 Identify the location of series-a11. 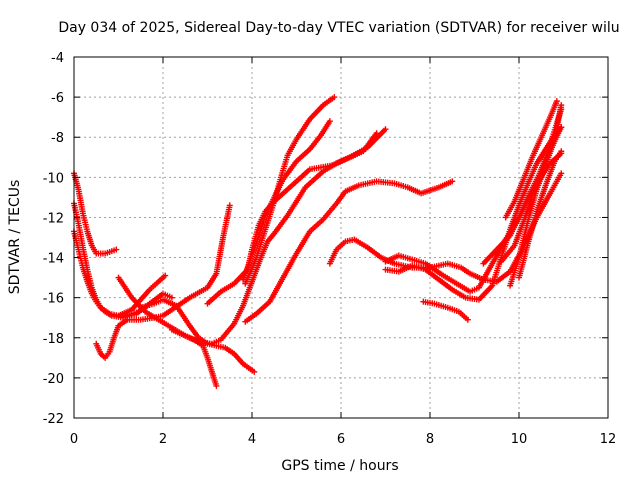
(290, 190).